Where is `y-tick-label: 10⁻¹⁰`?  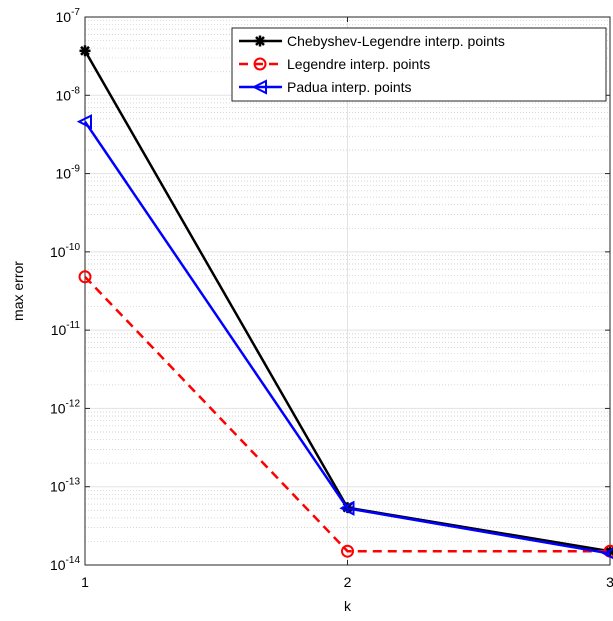
y-tick-label: 10⁻¹⁰ is located at coordinates (65, 251).